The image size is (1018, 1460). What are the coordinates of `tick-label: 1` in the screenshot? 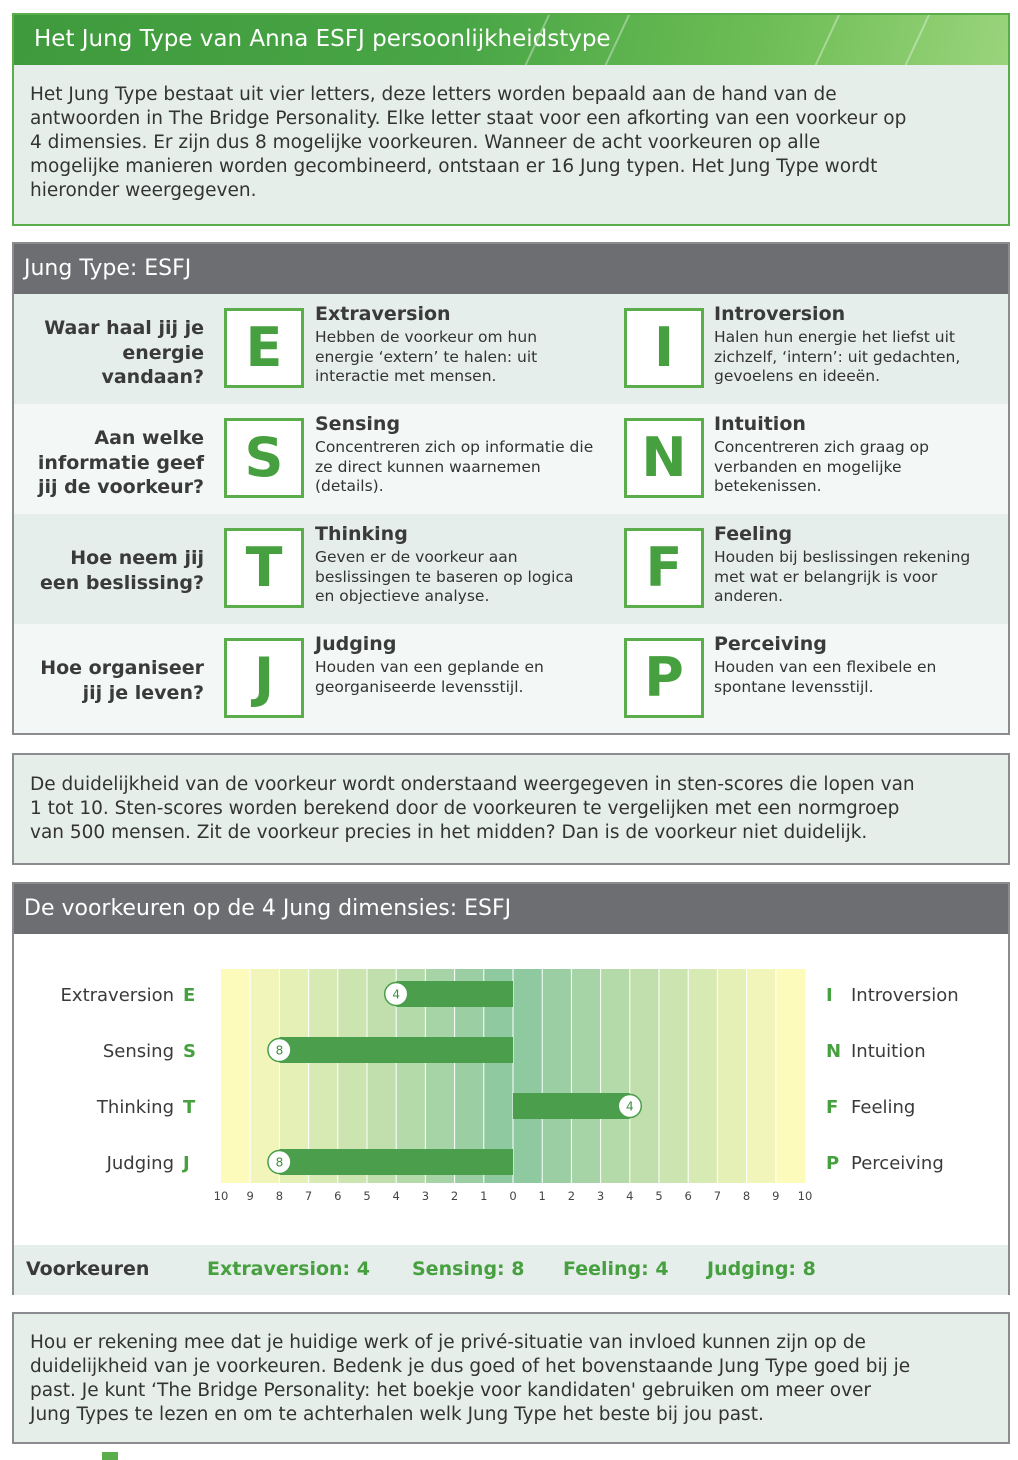 It's located at (483, 1196).